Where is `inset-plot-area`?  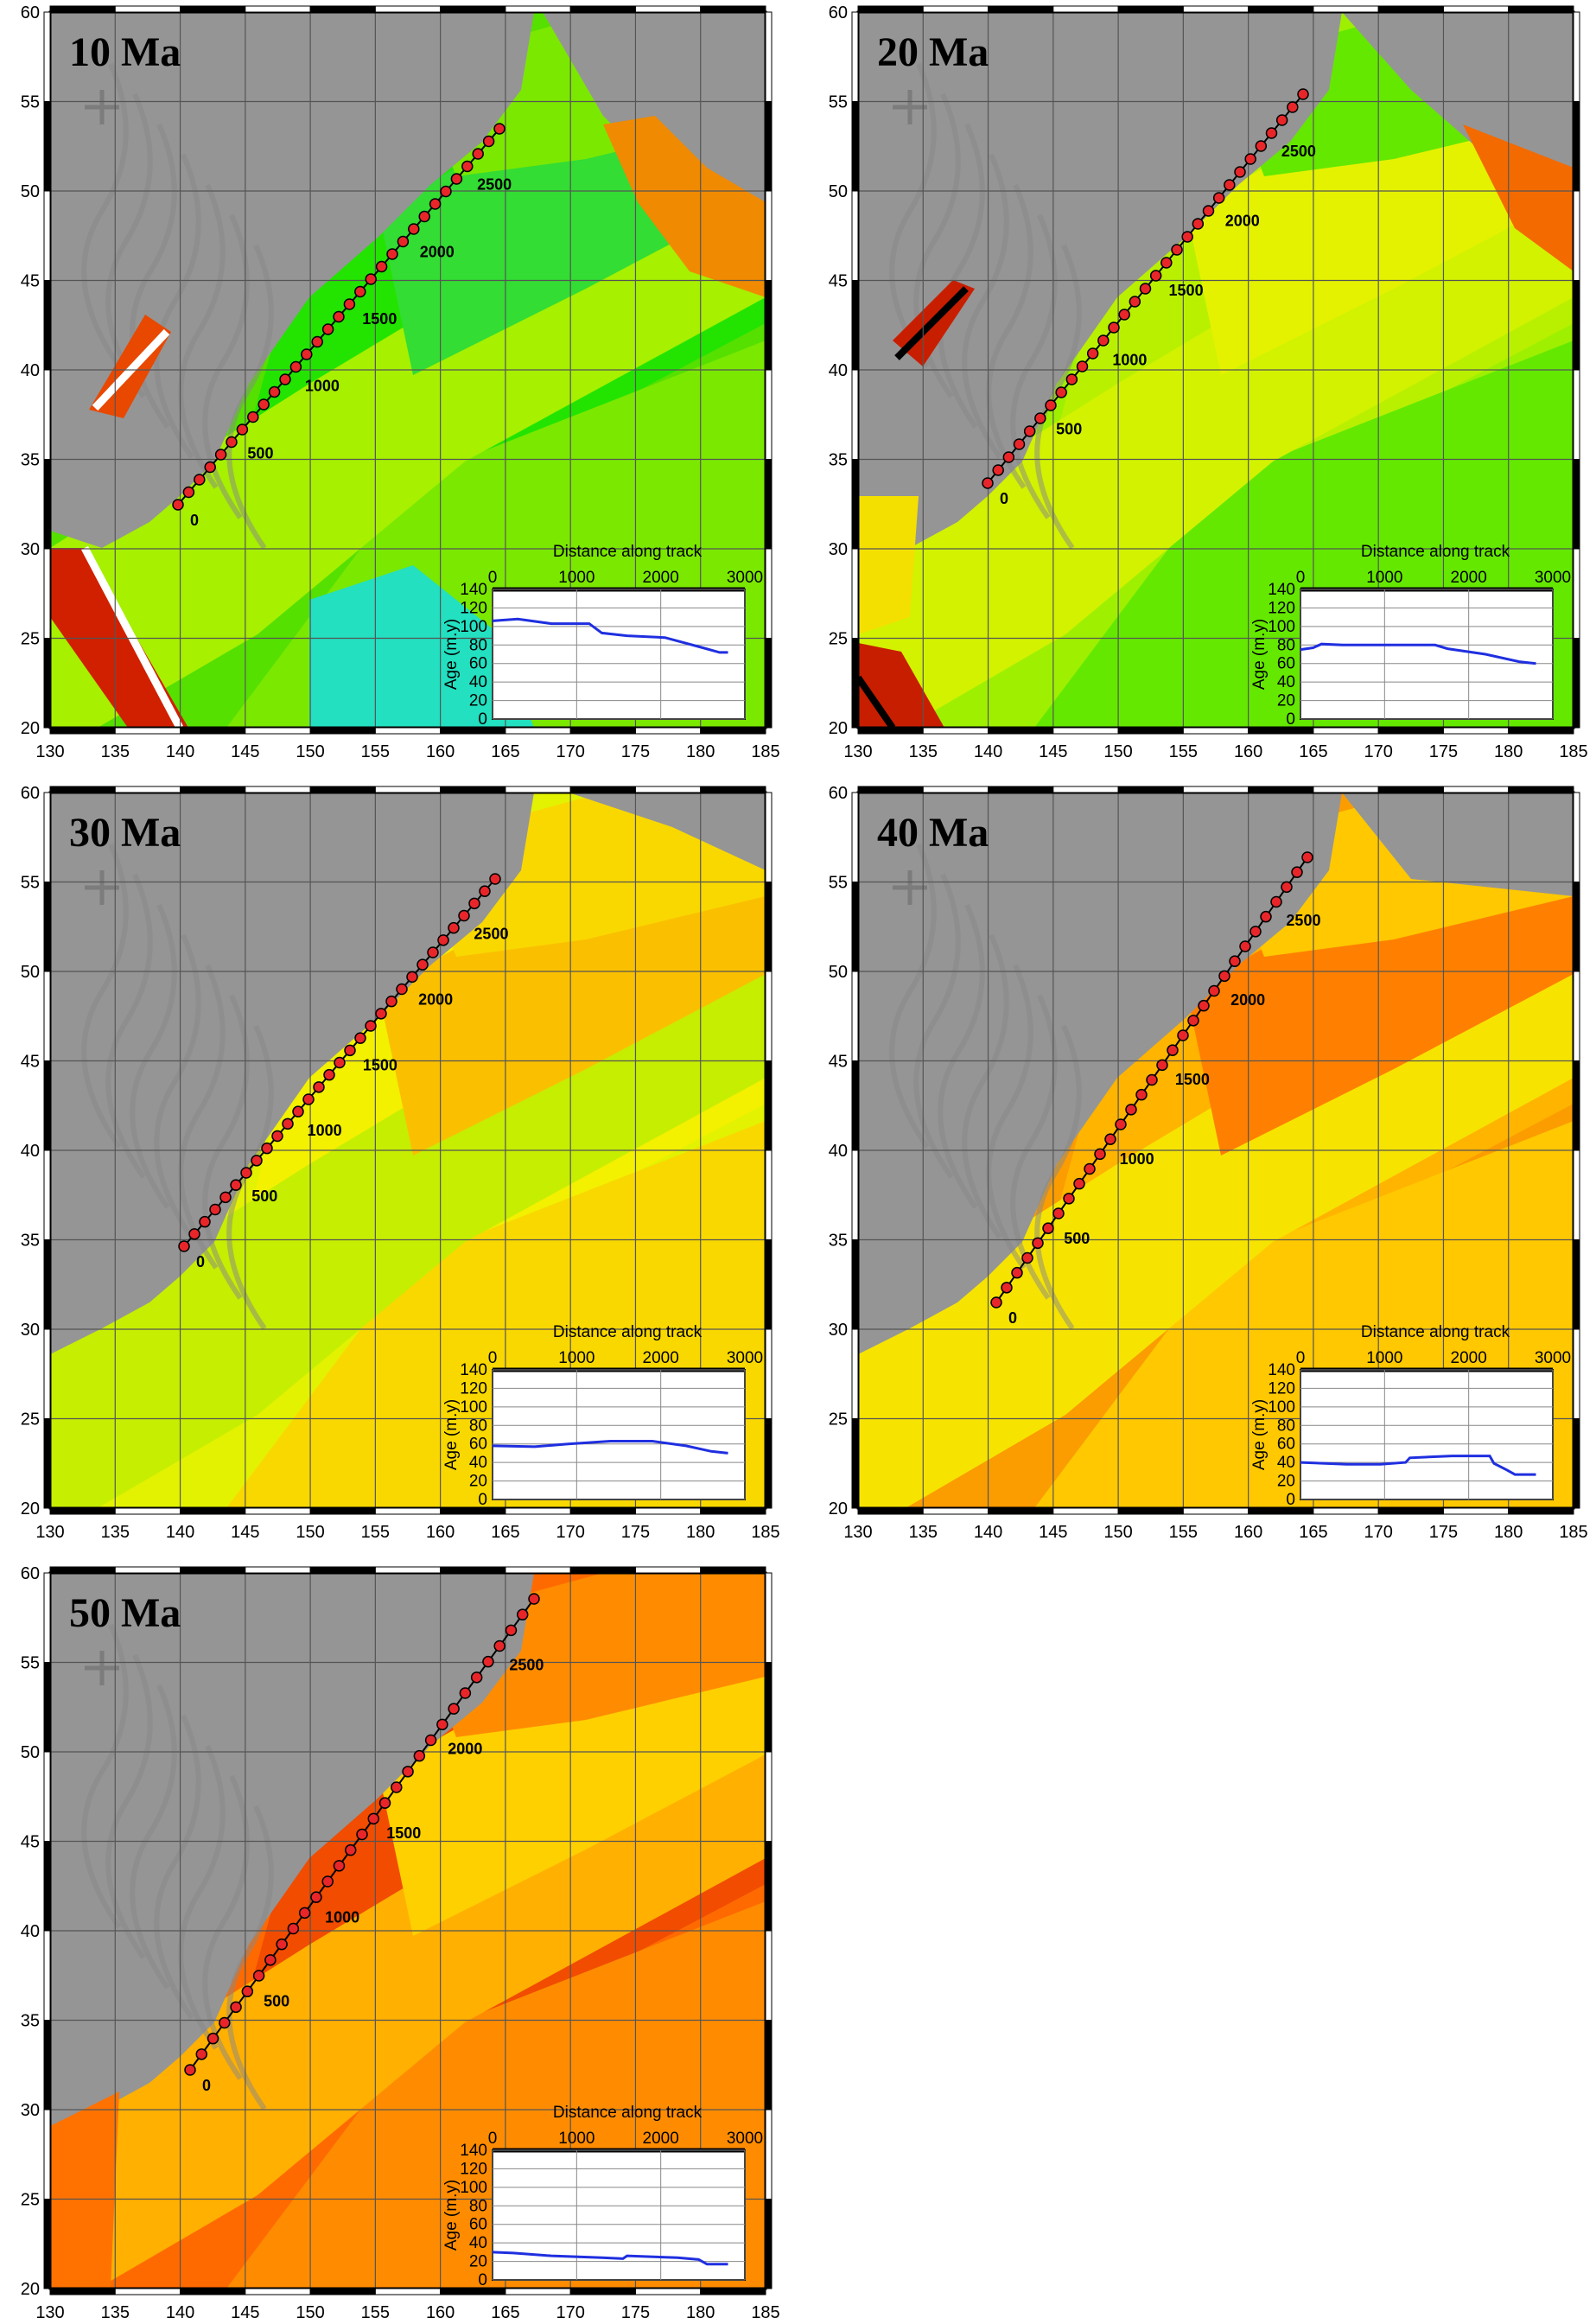
inset-plot-area is located at coordinates (1427, 1435).